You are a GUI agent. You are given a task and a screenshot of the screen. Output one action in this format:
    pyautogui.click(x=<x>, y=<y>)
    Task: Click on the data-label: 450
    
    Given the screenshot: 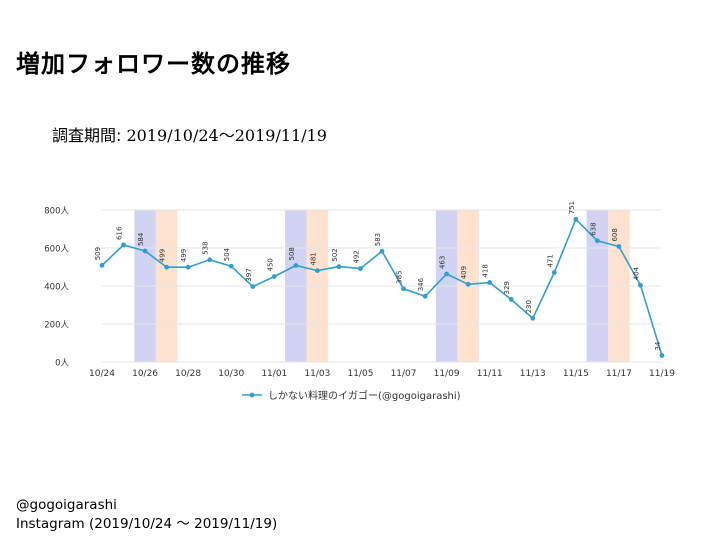 What is the action you would take?
    pyautogui.click(x=270, y=264)
    